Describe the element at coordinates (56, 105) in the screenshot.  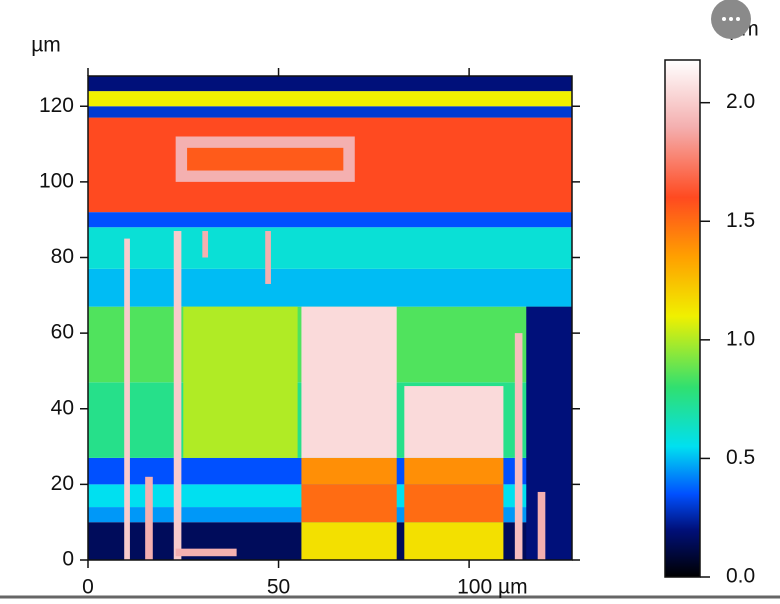
I see `y-tick-label: 120` at that location.